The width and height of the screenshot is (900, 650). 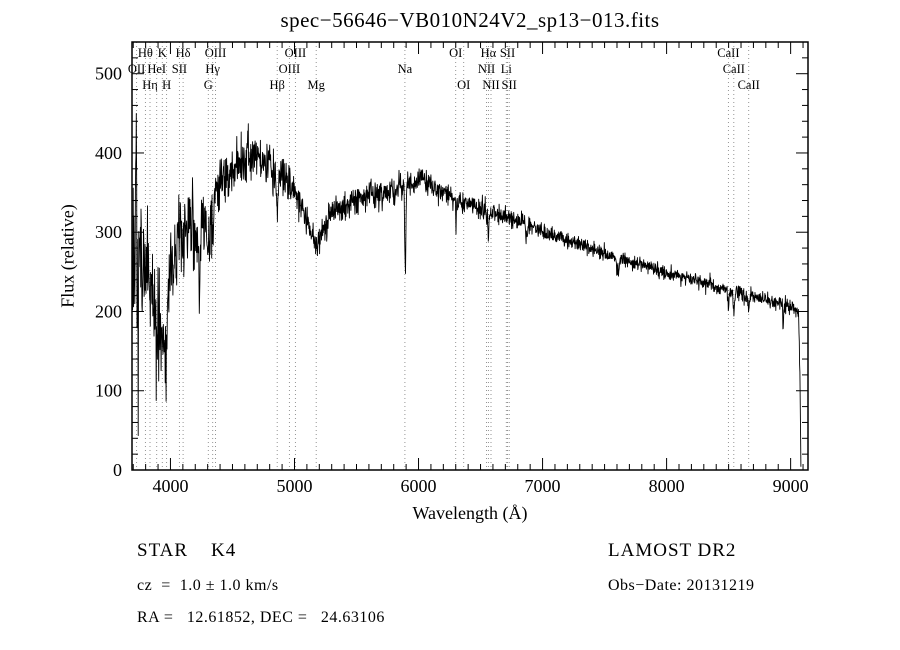 What do you see at coordinates (208, 585) in the screenshot?
I see `velocity-label: cz = 1.0 ± 1.0 km/s` at bounding box center [208, 585].